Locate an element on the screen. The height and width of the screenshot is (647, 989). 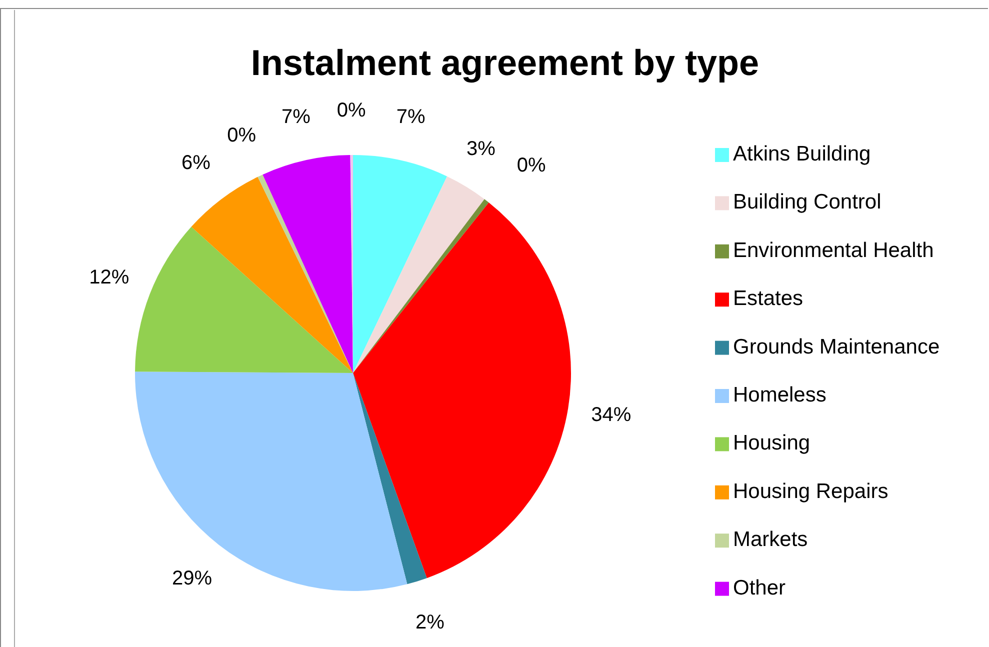
data-label: 29% is located at coordinates (192, 578).